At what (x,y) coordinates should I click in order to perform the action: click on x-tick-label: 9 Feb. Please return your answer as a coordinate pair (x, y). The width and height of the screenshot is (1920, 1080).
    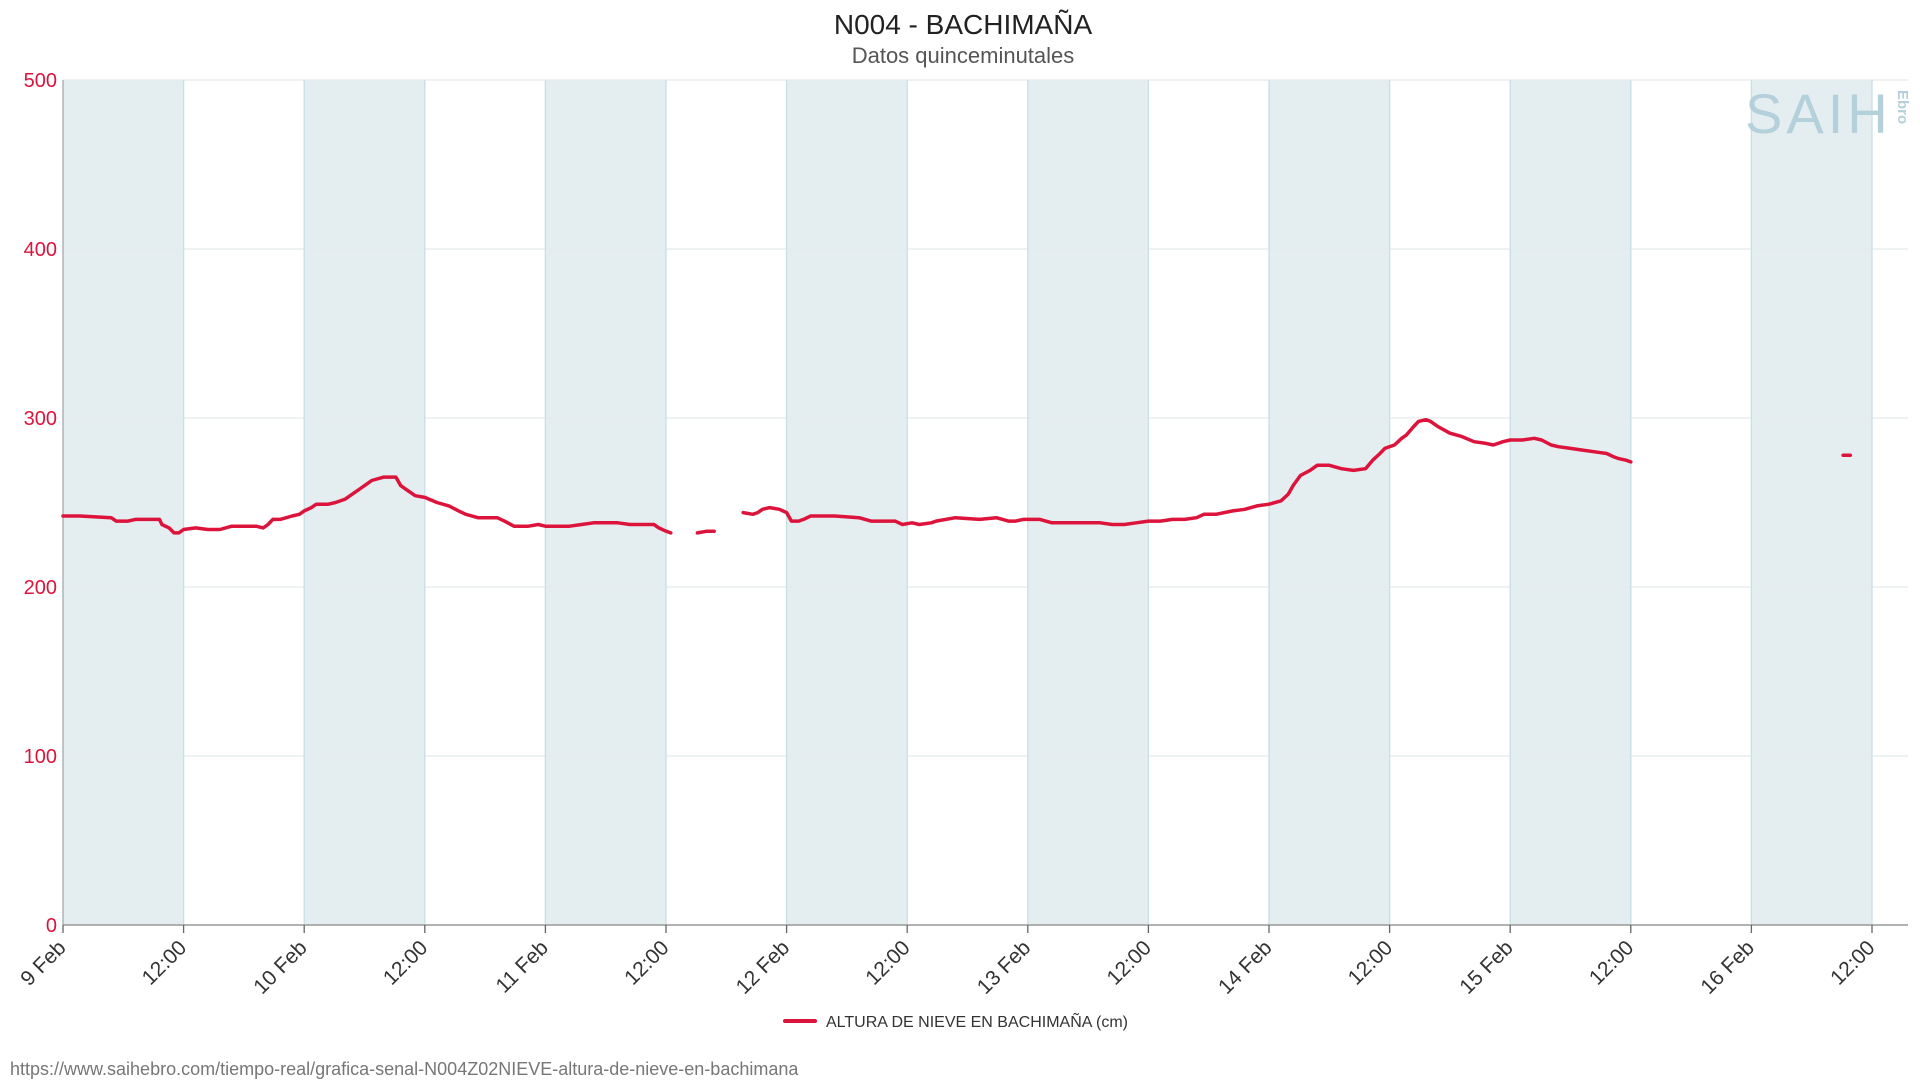
    Looking at the image, I should click on (43, 963).